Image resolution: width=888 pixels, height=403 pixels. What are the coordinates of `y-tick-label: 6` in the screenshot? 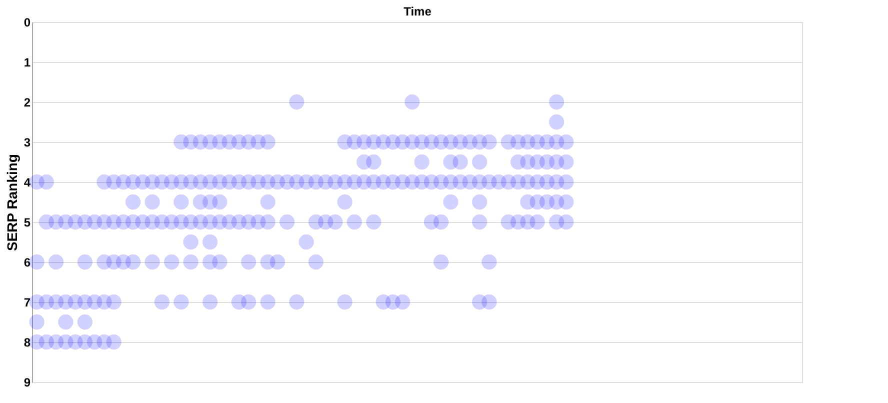 It's located at (27, 263).